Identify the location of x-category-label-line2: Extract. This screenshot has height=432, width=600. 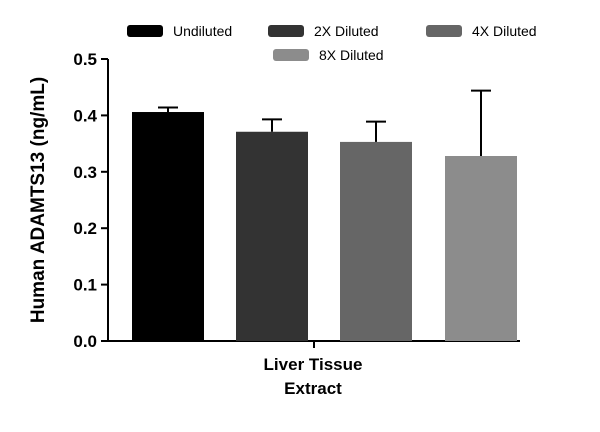
(313, 388).